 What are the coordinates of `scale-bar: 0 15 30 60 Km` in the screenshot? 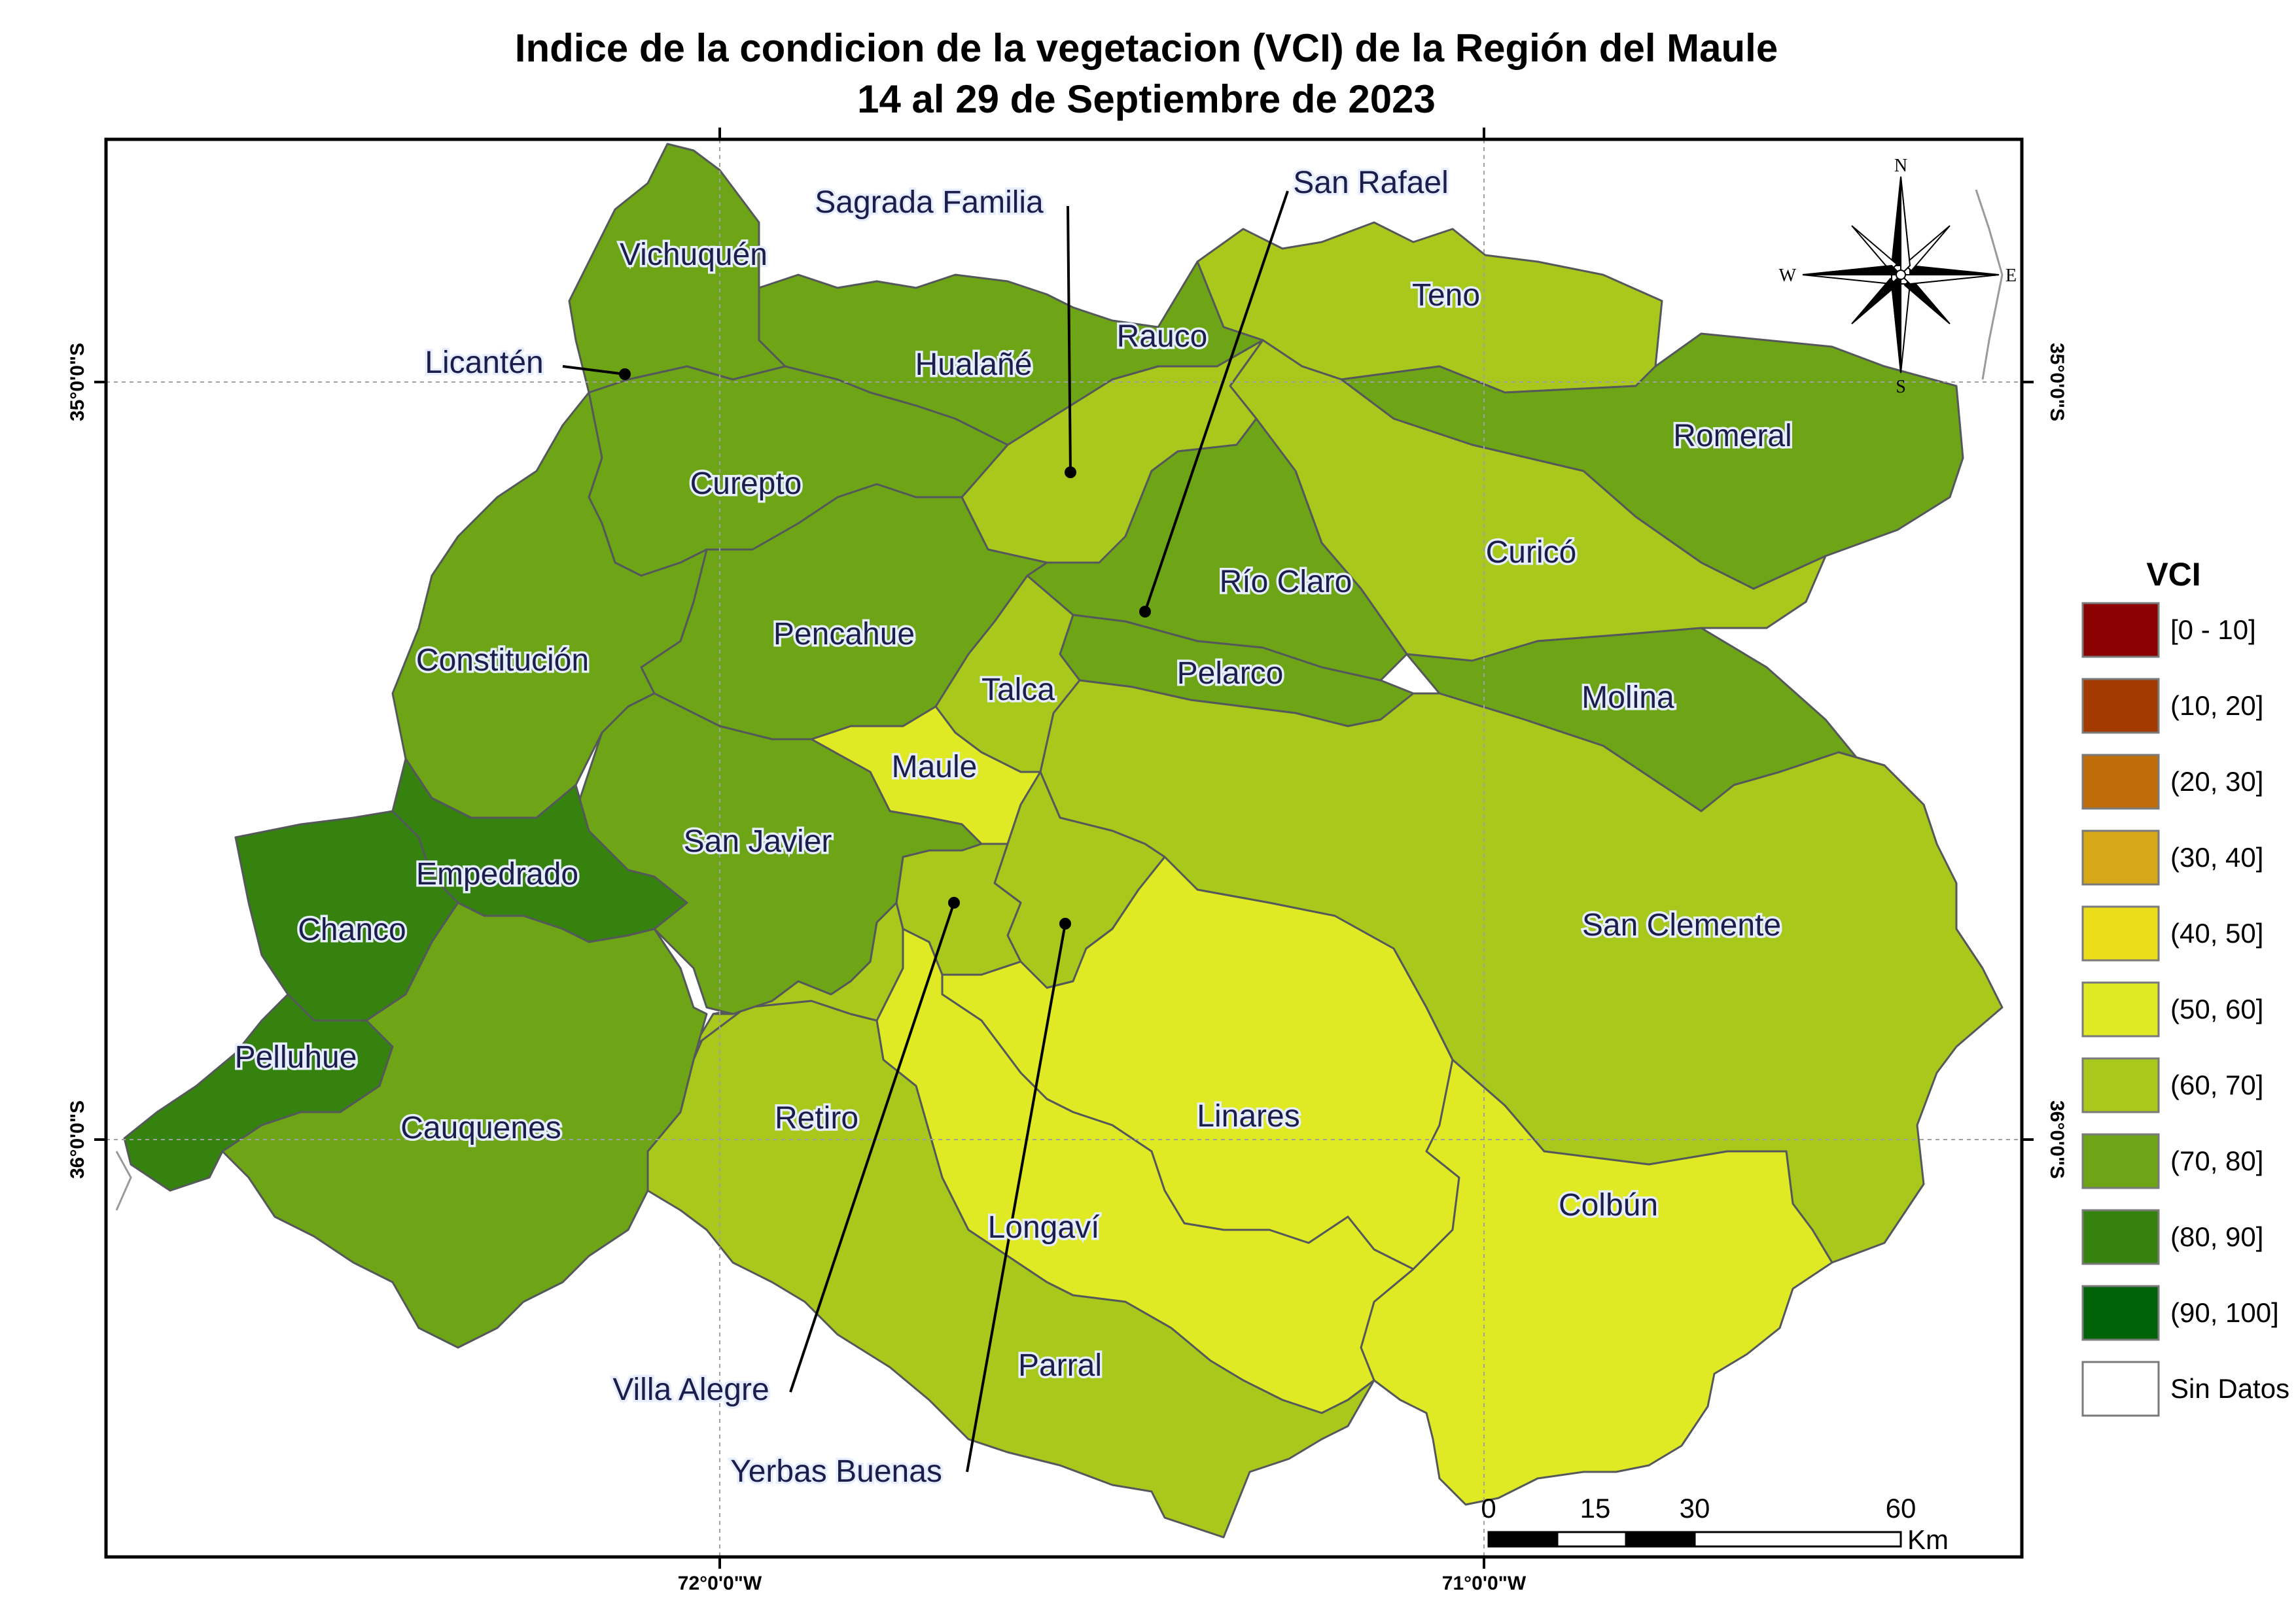 It's located at (1715, 1524).